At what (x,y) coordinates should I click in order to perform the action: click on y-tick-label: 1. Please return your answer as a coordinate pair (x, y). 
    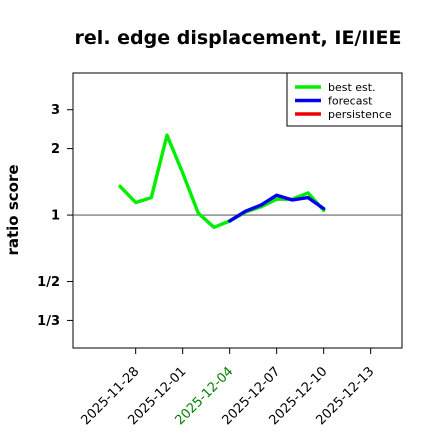
    Looking at the image, I should click on (55, 216).